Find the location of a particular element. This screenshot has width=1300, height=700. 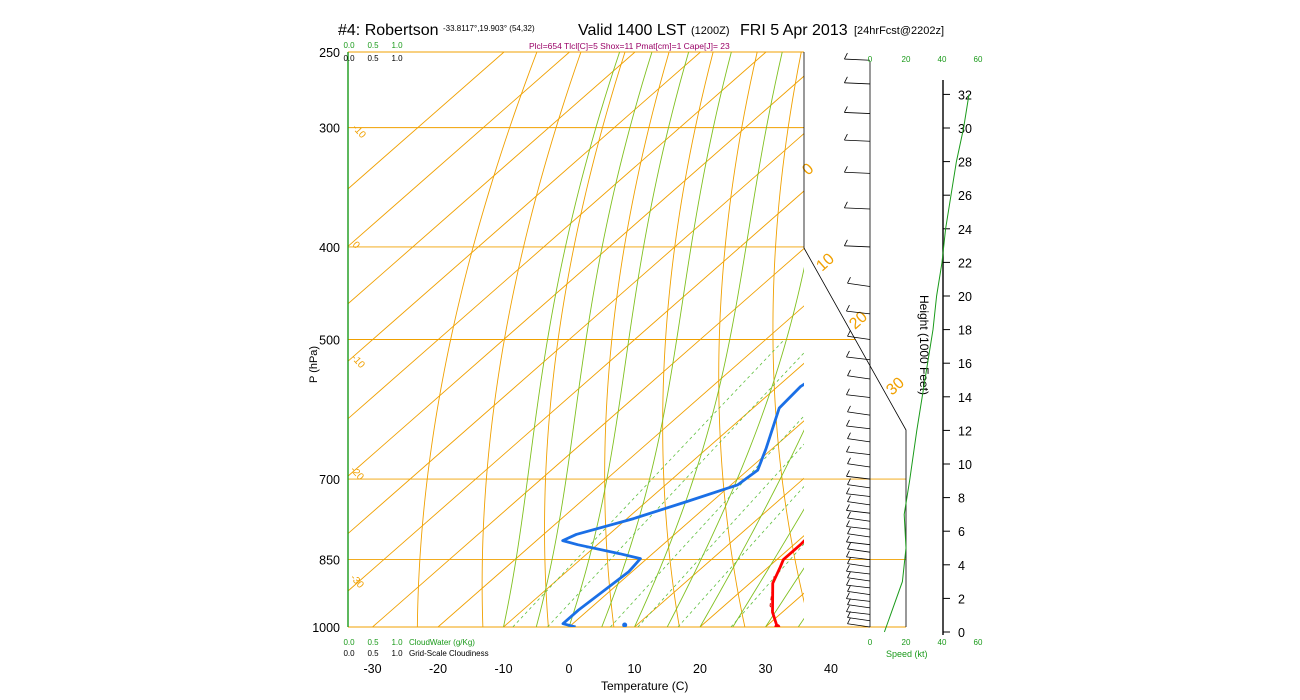

pressure-tick-label: 1000 is located at coordinates (326, 628).